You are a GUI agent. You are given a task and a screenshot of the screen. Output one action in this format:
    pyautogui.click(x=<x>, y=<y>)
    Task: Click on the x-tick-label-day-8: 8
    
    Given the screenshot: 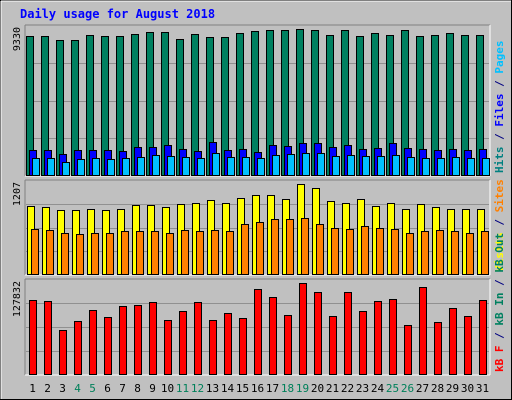 What is the action you would take?
    pyautogui.click(x=137, y=388)
    